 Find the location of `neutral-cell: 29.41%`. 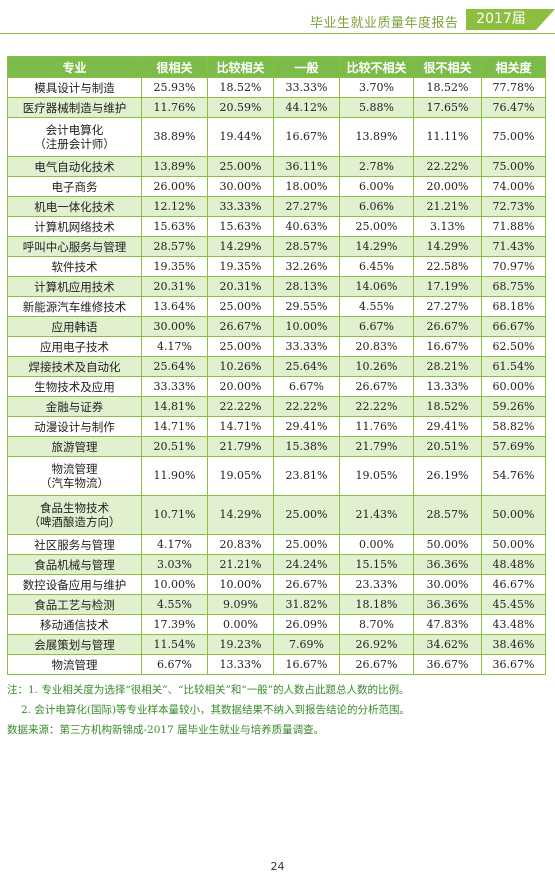

neutral-cell: 29.41% is located at coordinates (306, 426).